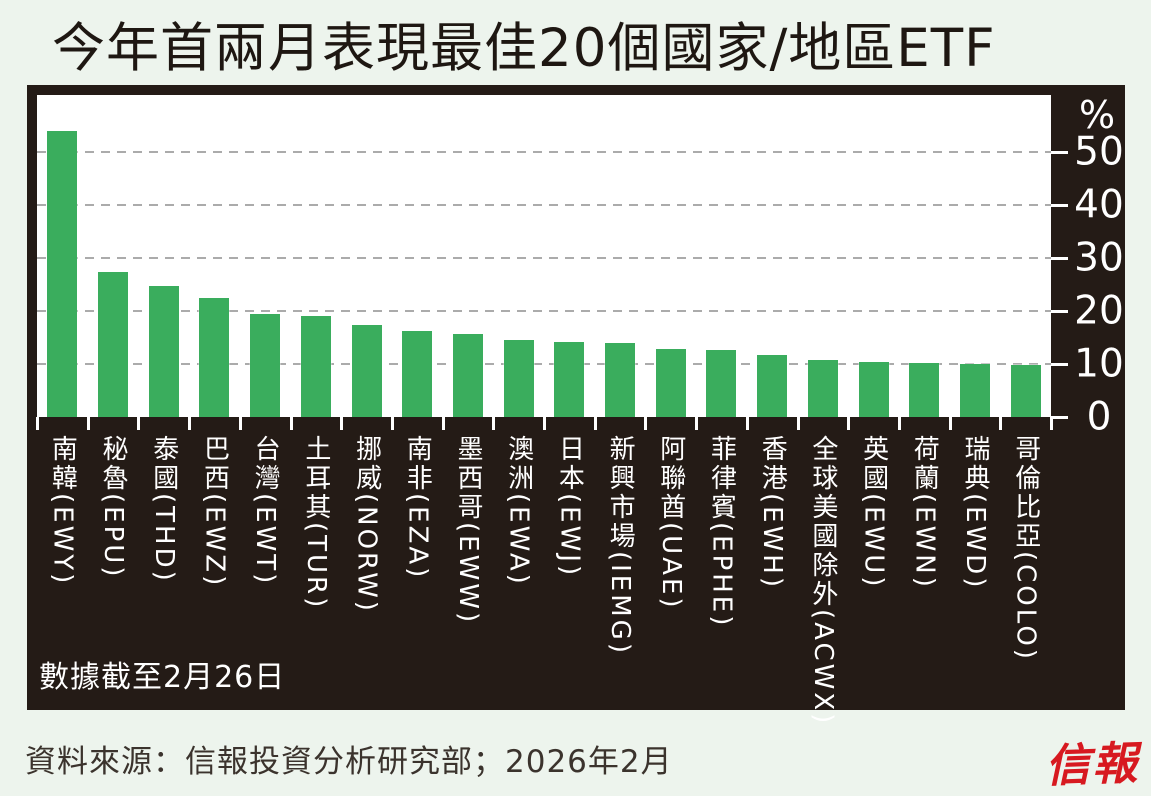 The width and height of the screenshot is (1151, 796). I want to click on category-label: 秘魯(EPU), so click(113, 507).